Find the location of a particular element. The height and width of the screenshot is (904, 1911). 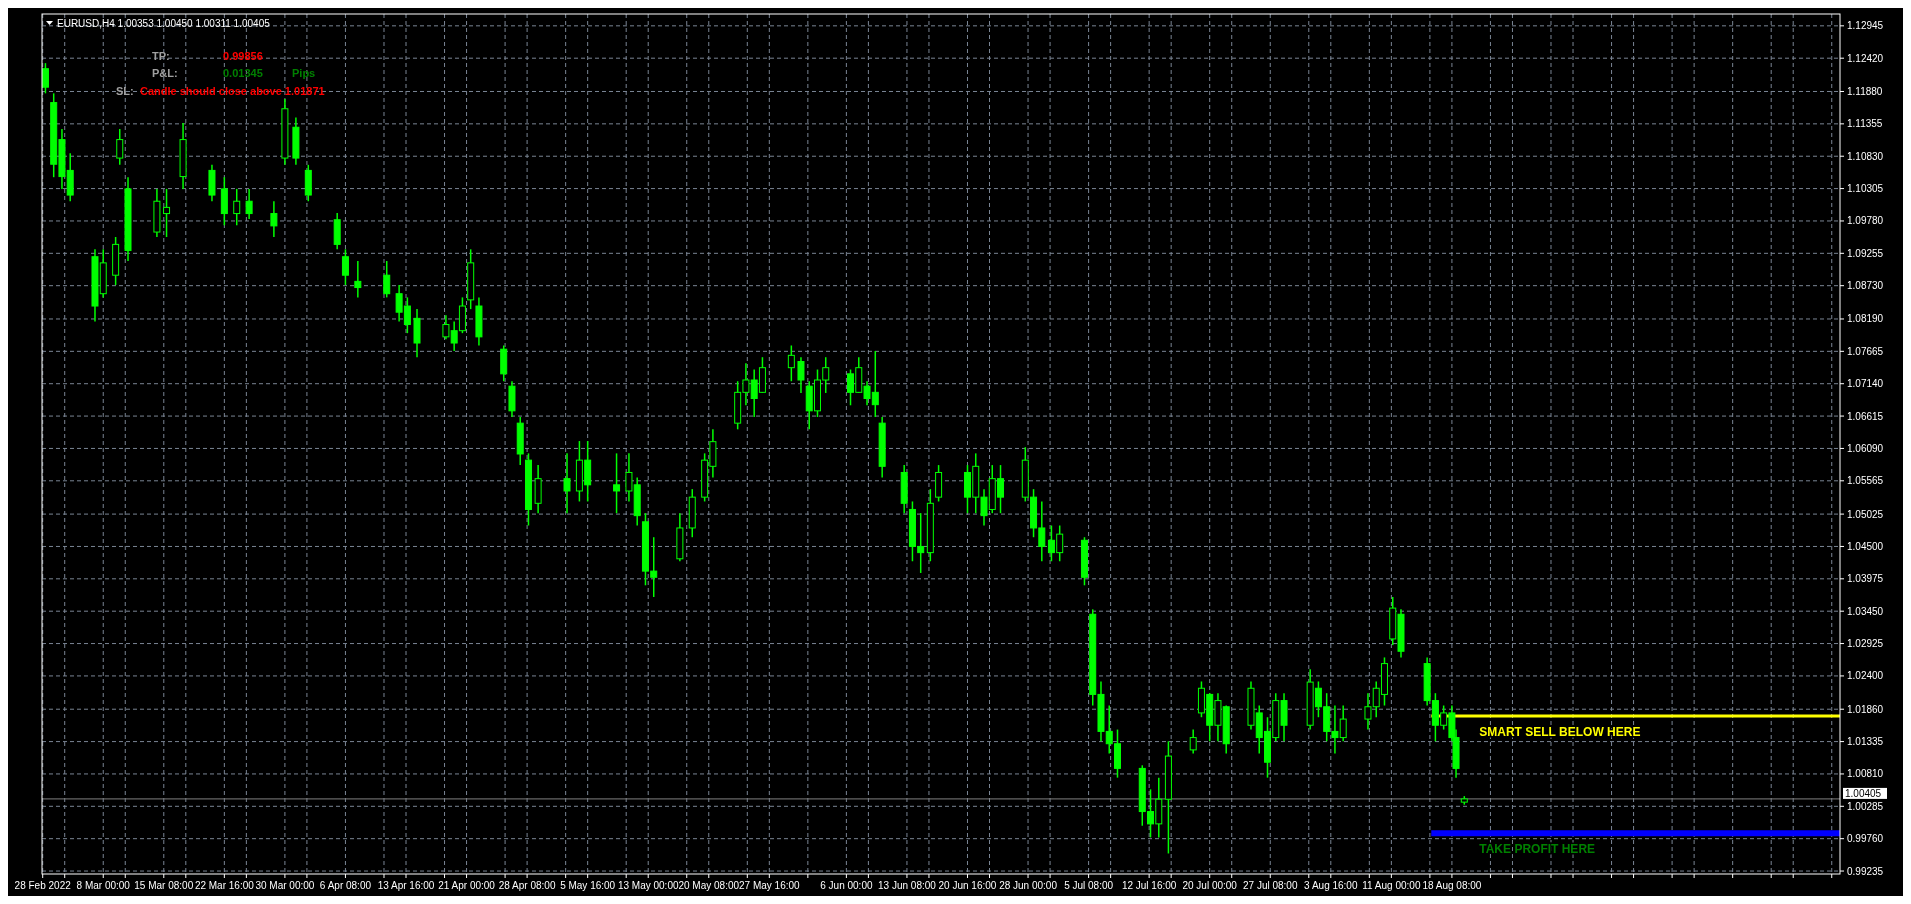

x-tick-label: 21 Apr 00:00 is located at coordinates (467, 885).